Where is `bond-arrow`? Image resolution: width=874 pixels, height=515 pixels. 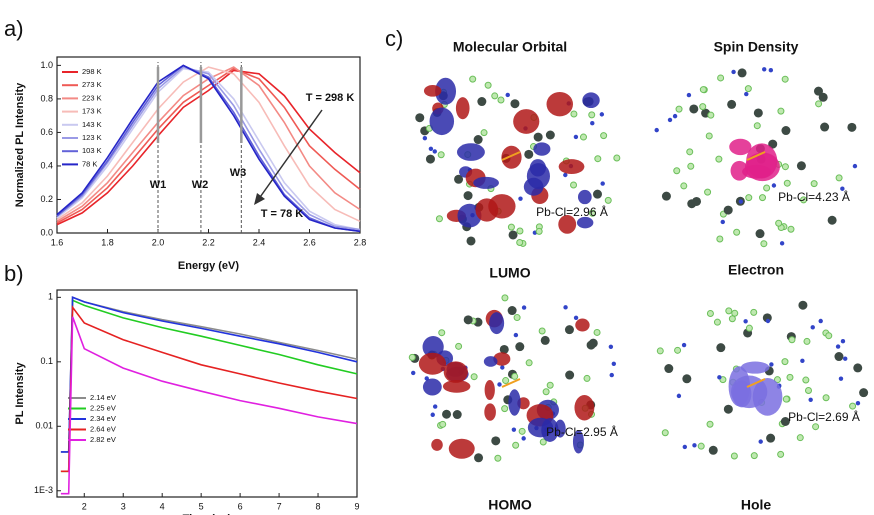
bond-arrow is located at coordinates (511, 156).